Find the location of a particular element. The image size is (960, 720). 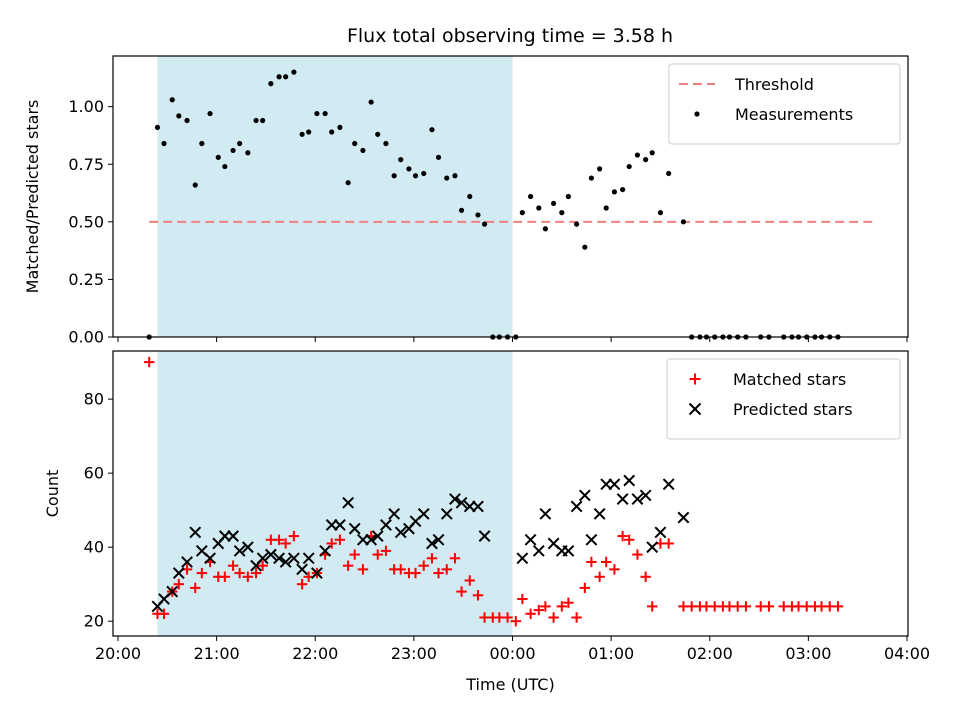

x-tick-label: 02:00 is located at coordinates (710, 653).